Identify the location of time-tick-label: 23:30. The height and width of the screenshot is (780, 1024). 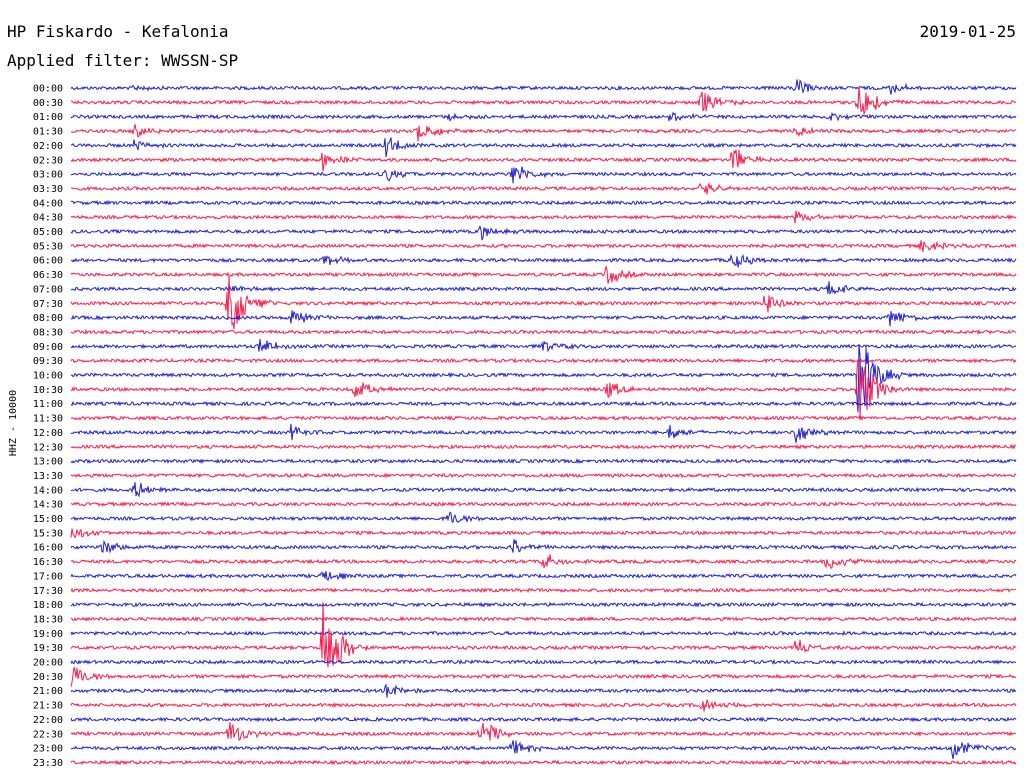
(48, 763).